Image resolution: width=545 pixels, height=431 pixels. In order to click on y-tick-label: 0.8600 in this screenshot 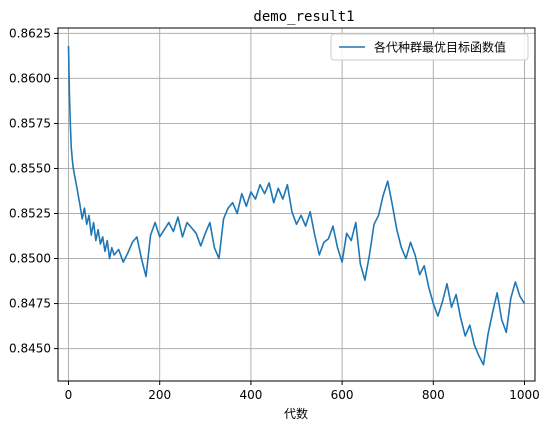, I will do `click(30, 78)`.